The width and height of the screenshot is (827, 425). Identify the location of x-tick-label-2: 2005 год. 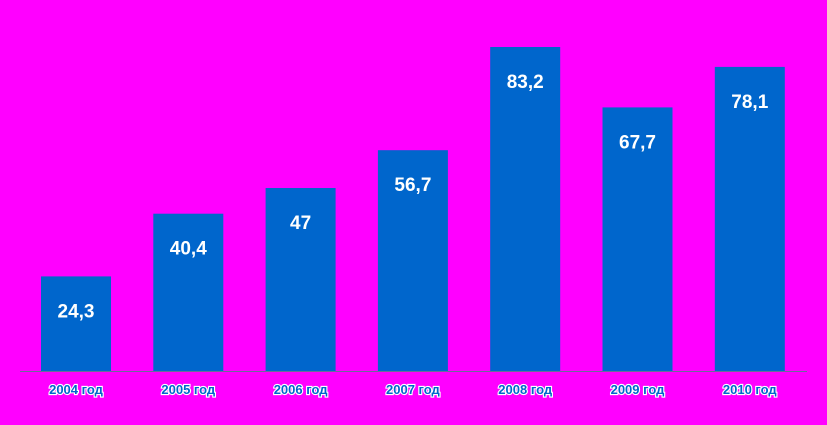
(188, 389).